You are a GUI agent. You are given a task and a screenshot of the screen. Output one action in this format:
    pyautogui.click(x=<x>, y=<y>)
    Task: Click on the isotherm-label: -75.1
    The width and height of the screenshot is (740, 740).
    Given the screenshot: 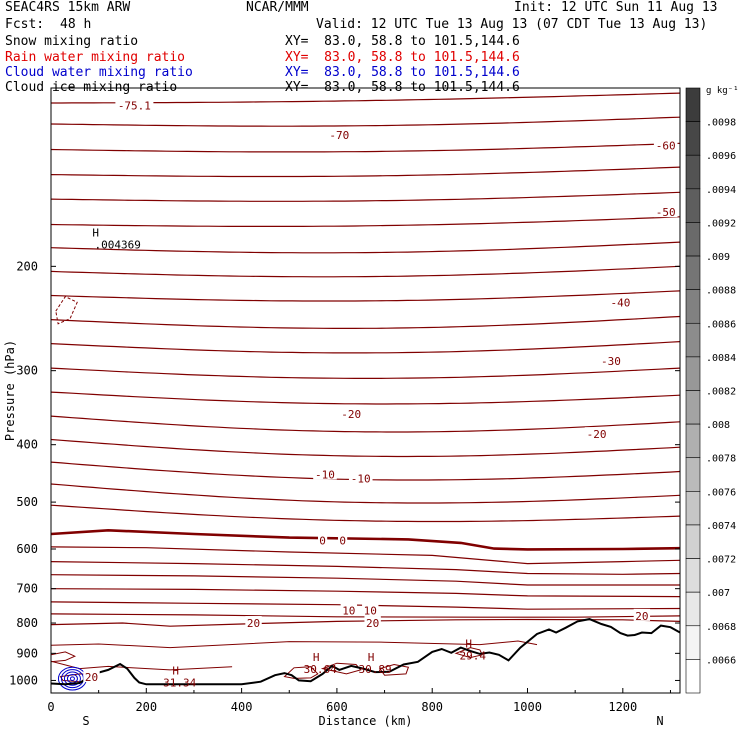 What is the action you would take?
    pyautogui.click(x=134, y=105)
    